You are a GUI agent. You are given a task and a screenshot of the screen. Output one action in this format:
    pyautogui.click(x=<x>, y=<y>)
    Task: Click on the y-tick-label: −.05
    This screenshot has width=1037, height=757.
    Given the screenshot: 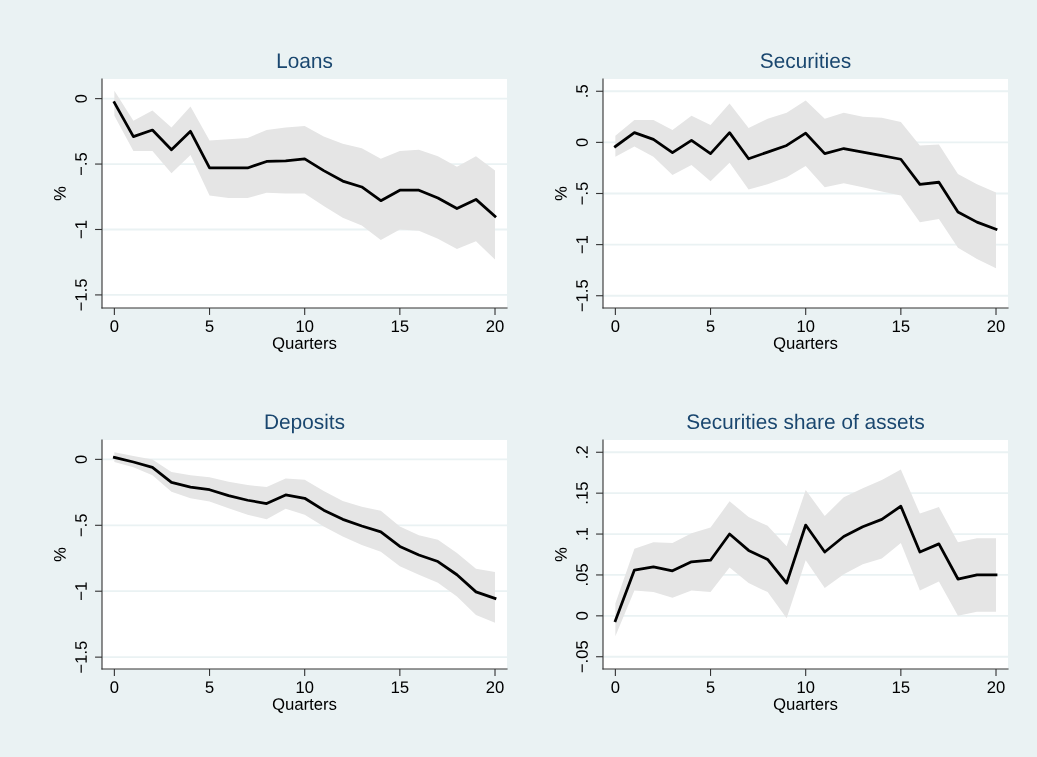 What is the action you would take?
    pyautogui.click(x=582, y=656)
    